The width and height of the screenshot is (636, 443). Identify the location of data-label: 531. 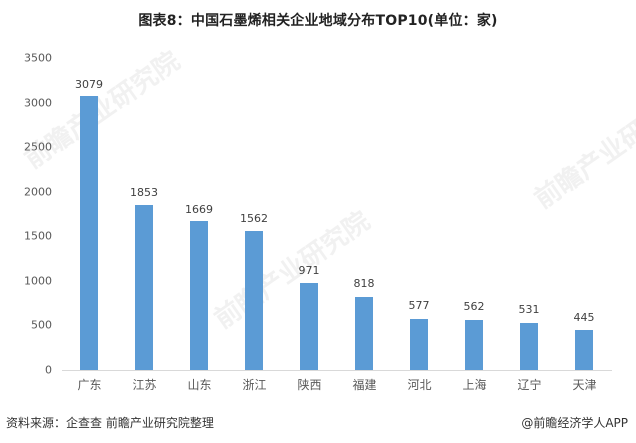
(529, 309).